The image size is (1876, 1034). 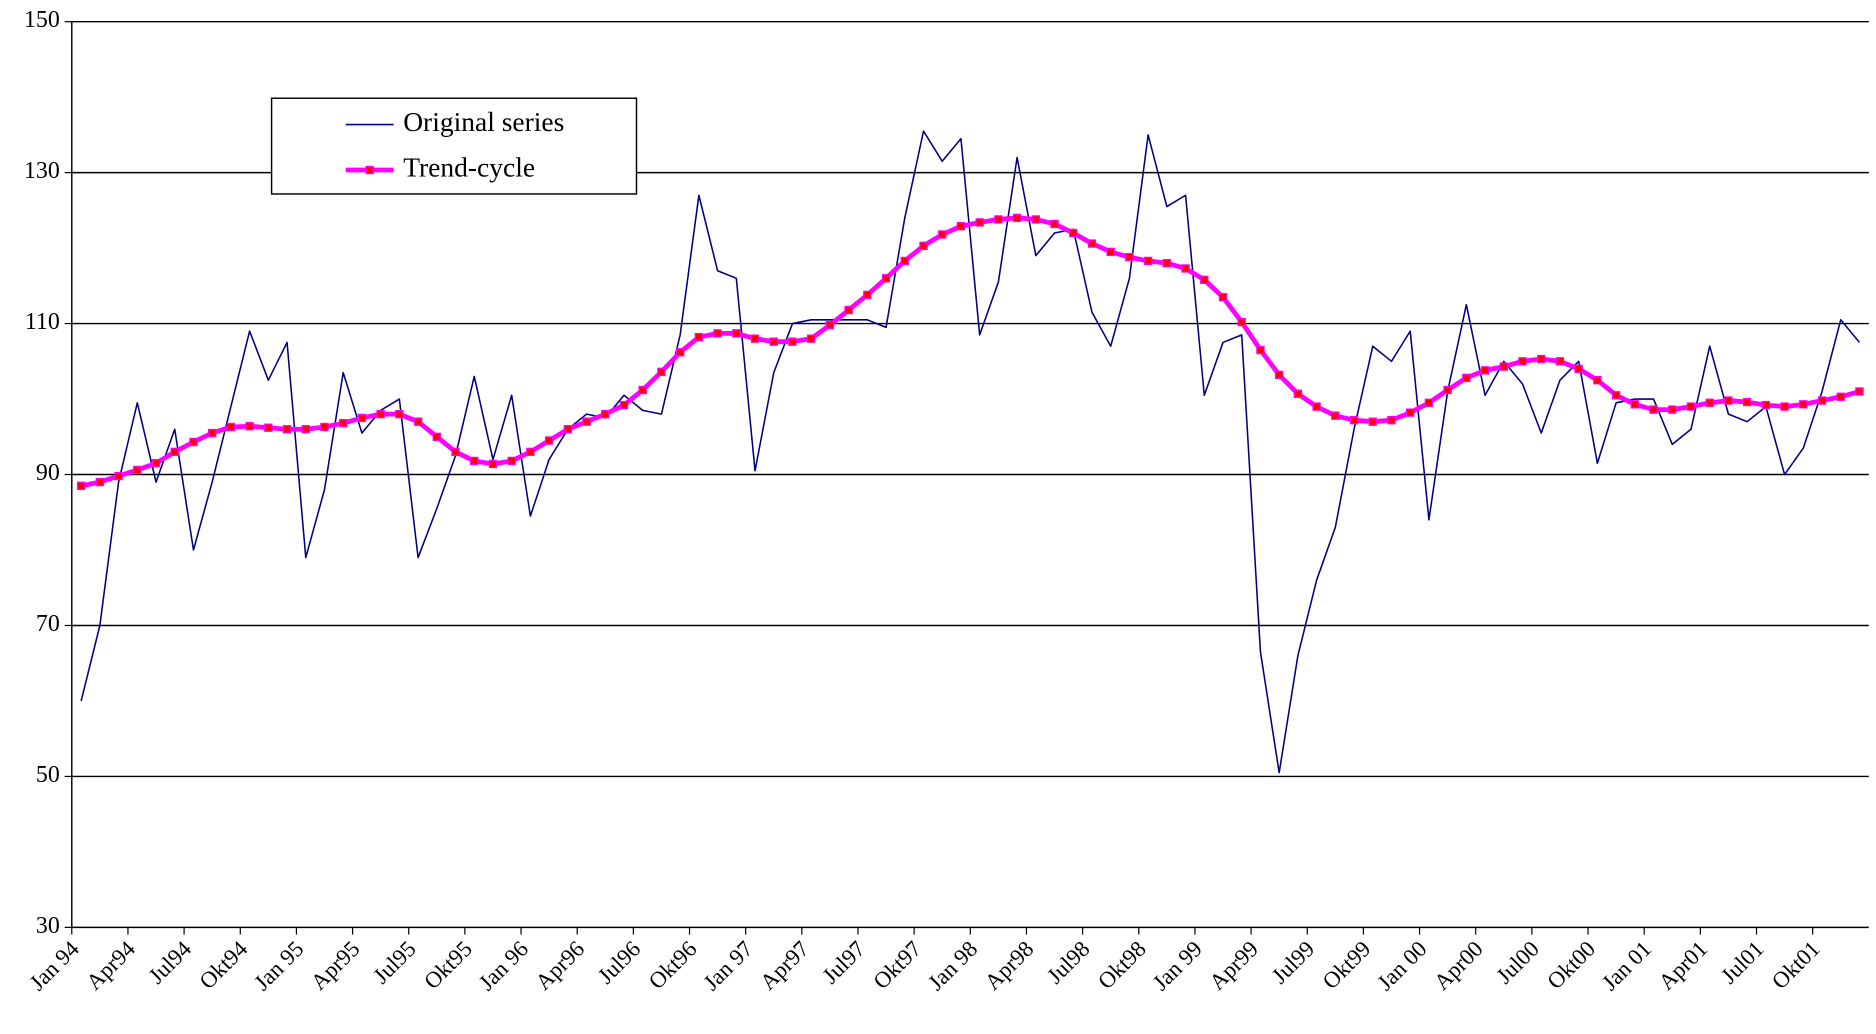 I want to click on x-tick-label: Apr00, so click(x=1458, y=965).